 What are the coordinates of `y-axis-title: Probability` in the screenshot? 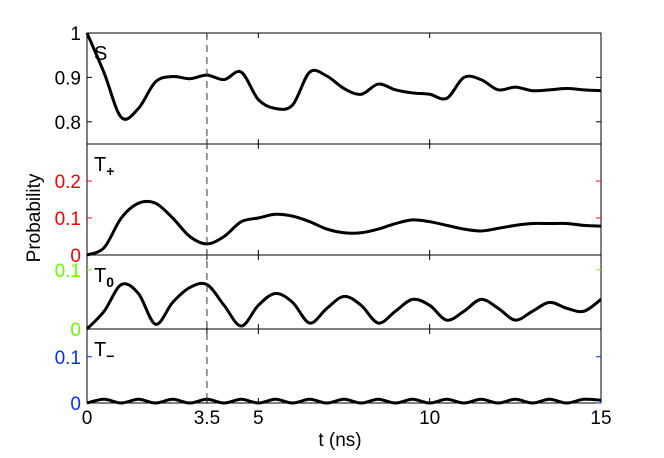 It's located at (34, 217).